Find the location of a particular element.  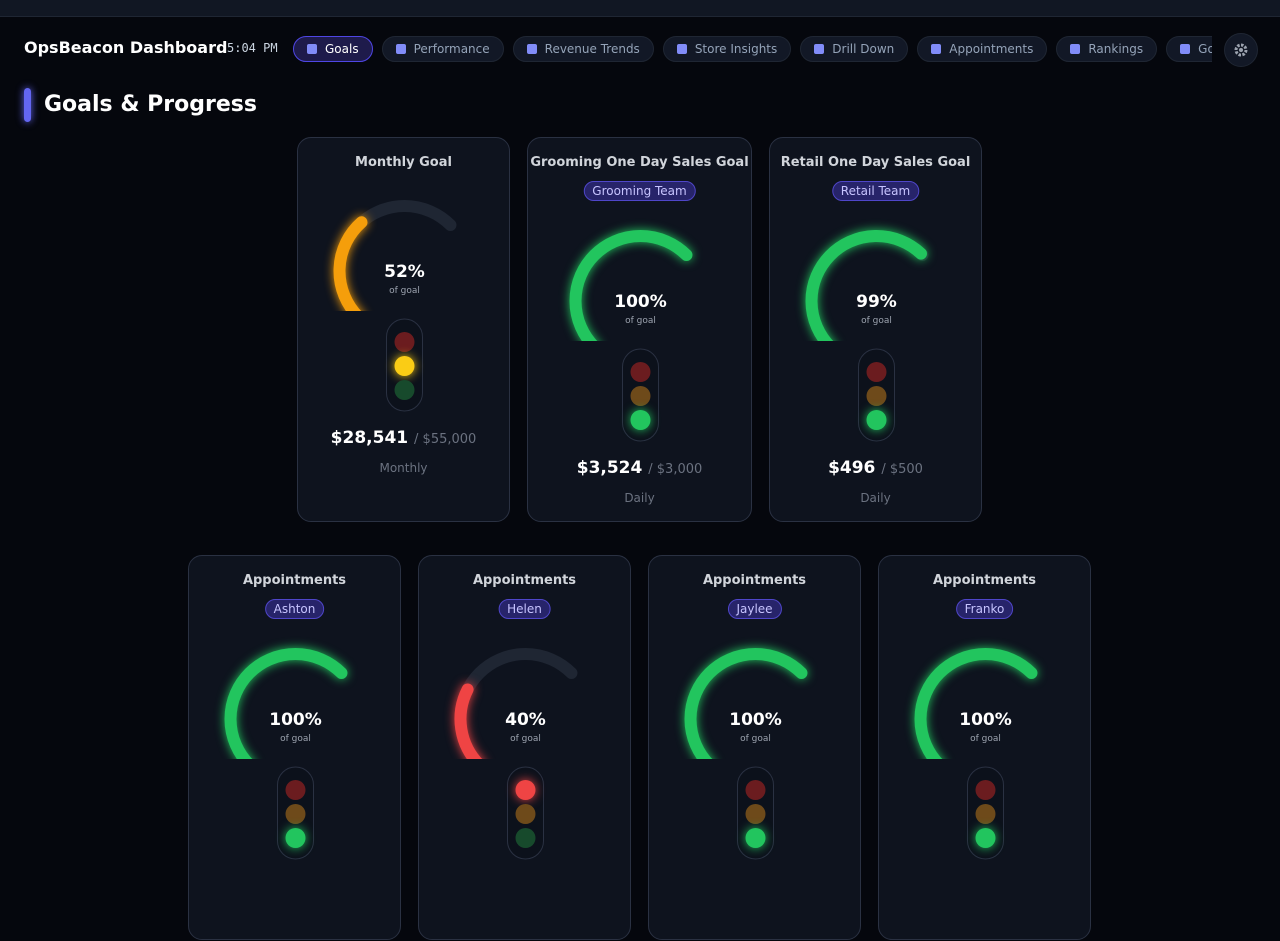

goal-card: 100% of goal Appointments Ashton is located at coordinates (294, 747).